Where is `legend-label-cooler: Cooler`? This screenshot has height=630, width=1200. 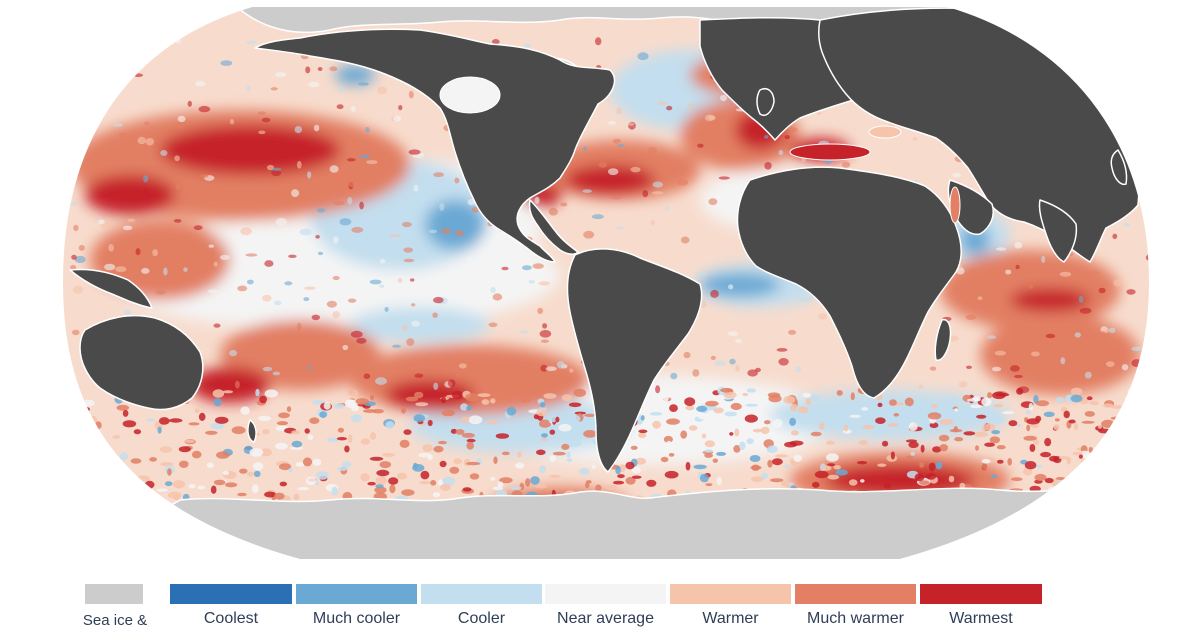 legend-label-cooler: Cooler is located at coordinates (481, 618).